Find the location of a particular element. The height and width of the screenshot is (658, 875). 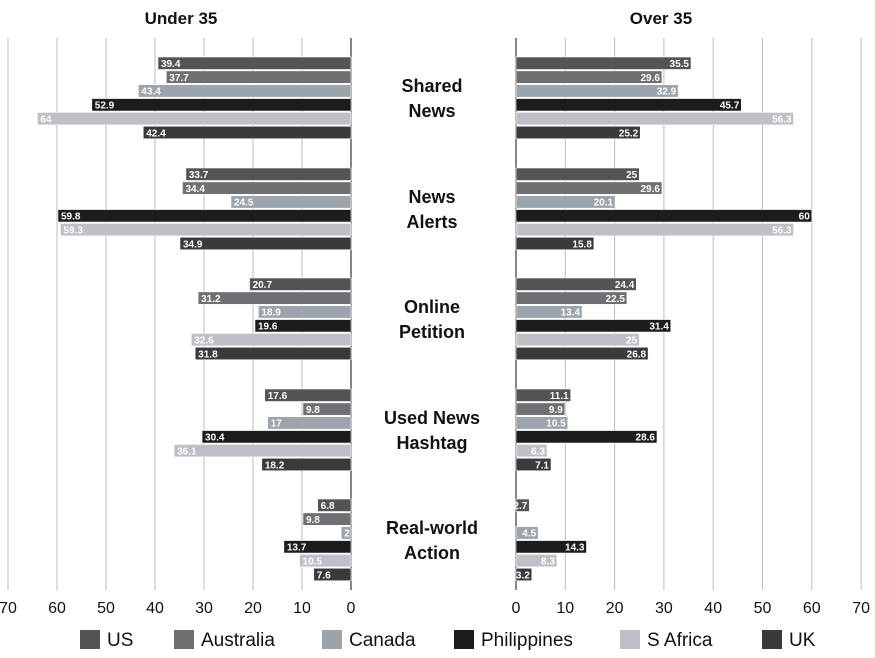

legend-label-australia: Australia is located at coordinates (238, 640).